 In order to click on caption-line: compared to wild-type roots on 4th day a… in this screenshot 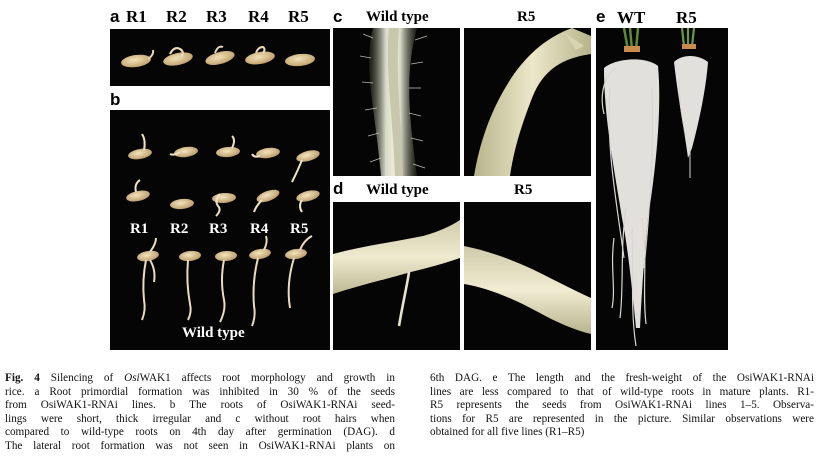, I will do `click(200, 432)`.